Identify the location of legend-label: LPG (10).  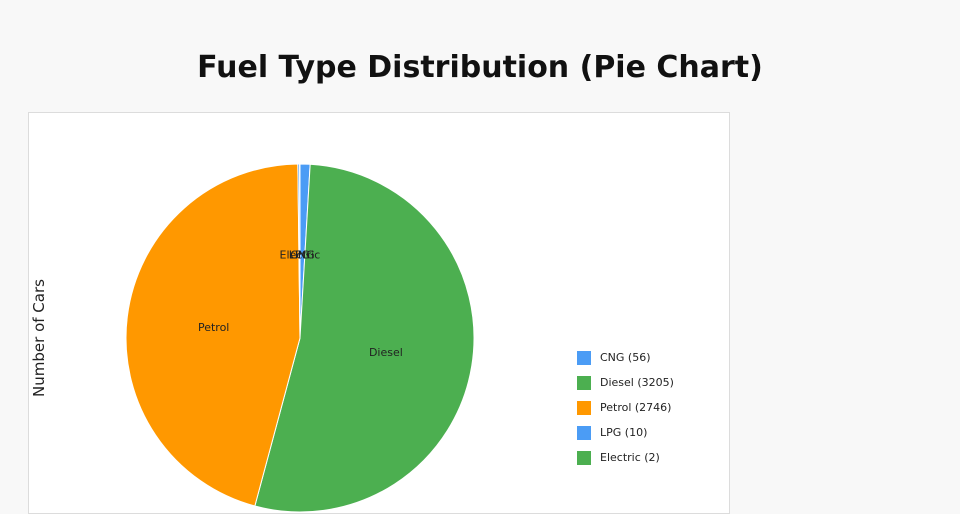
(623, 432).